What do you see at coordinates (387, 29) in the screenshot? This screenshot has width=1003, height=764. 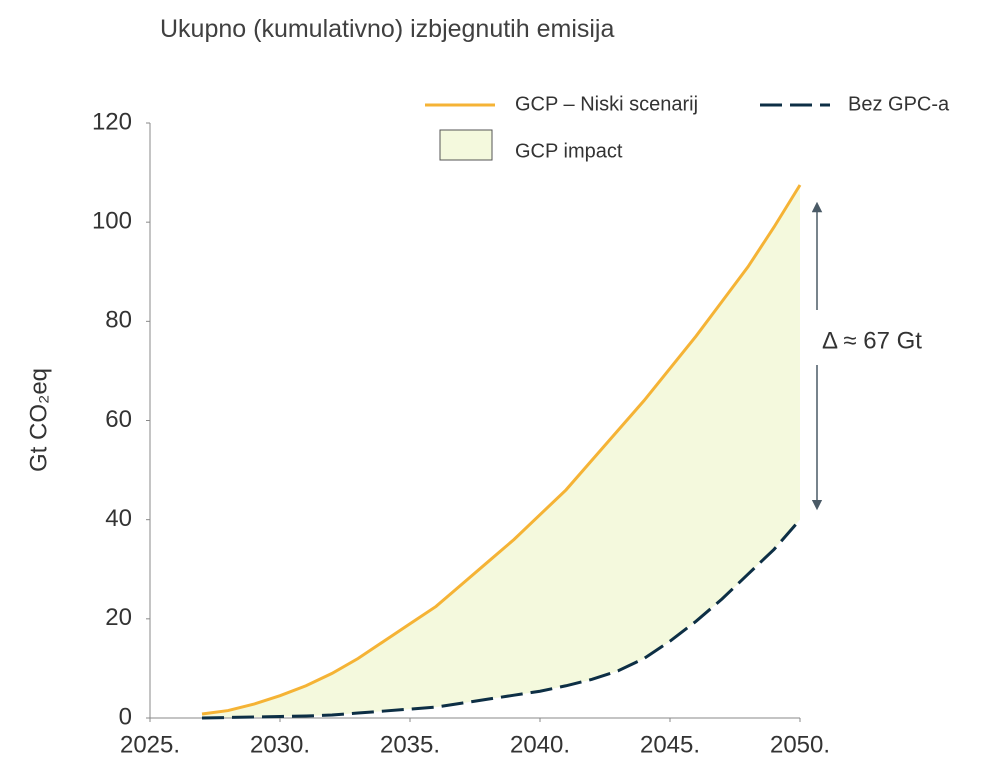 I see `chart-title: Ukupno (kumulativno) izbjegnutih emisija` at bounding box center [387, 29].